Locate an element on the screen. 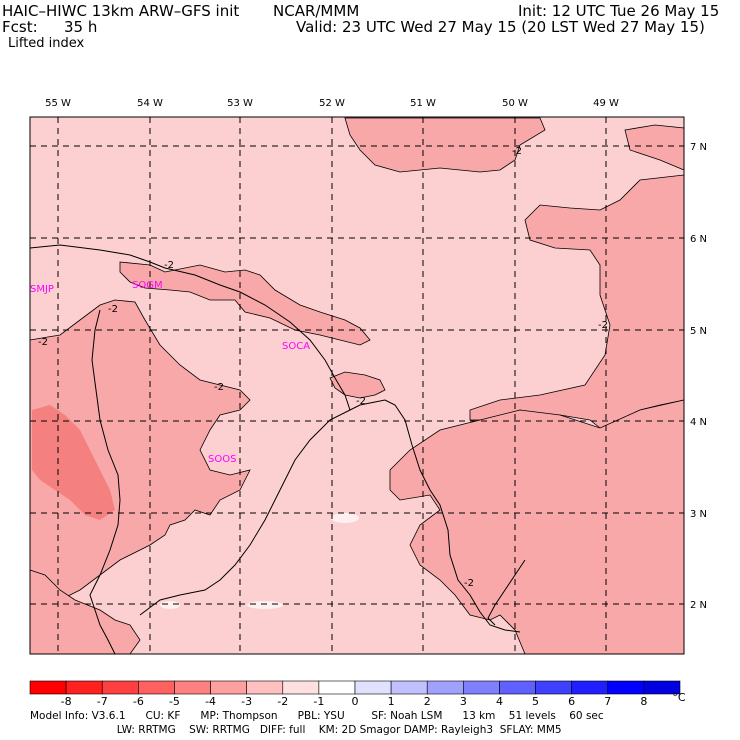 The image size is (740, 740). lon-label-51w: 51 W is located at coordinates (423, 103).